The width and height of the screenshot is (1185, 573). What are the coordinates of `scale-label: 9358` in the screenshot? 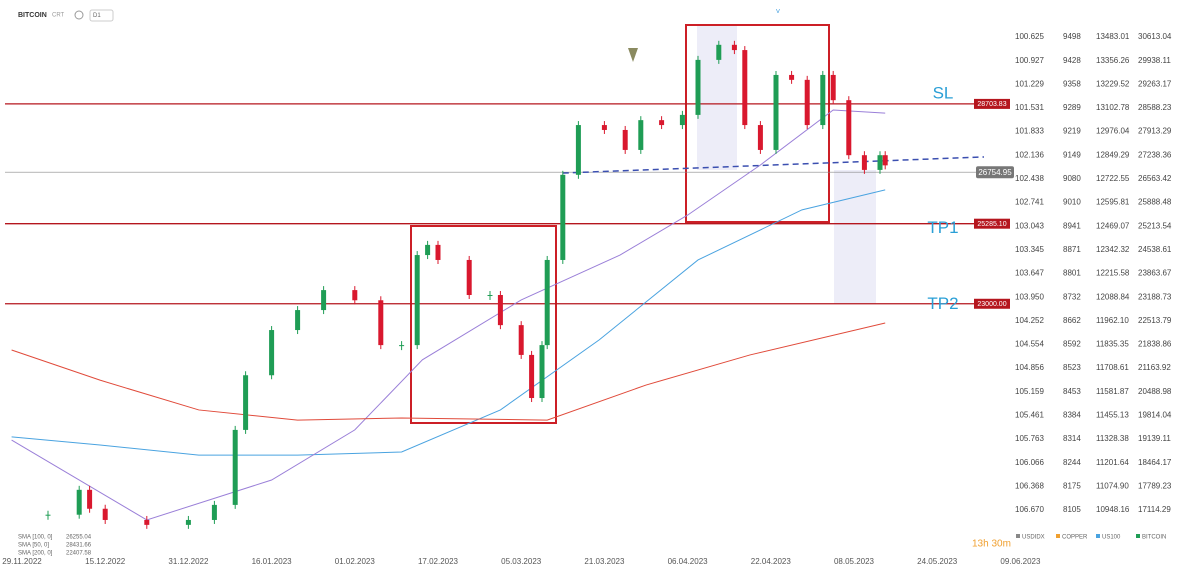 It's located at (1072, 83).